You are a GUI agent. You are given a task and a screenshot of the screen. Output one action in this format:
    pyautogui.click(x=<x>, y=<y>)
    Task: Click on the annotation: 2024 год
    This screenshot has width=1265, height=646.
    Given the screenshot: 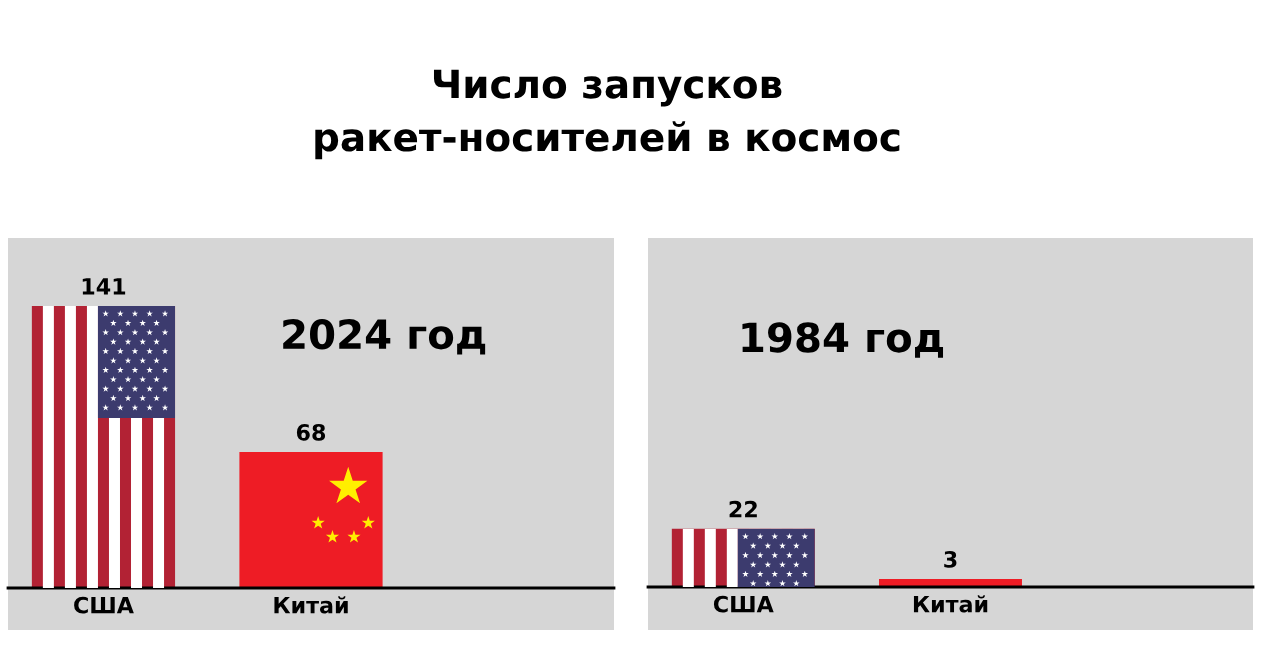 What is the action you would take?
    pyautogui.click(x=384, y=336)
    